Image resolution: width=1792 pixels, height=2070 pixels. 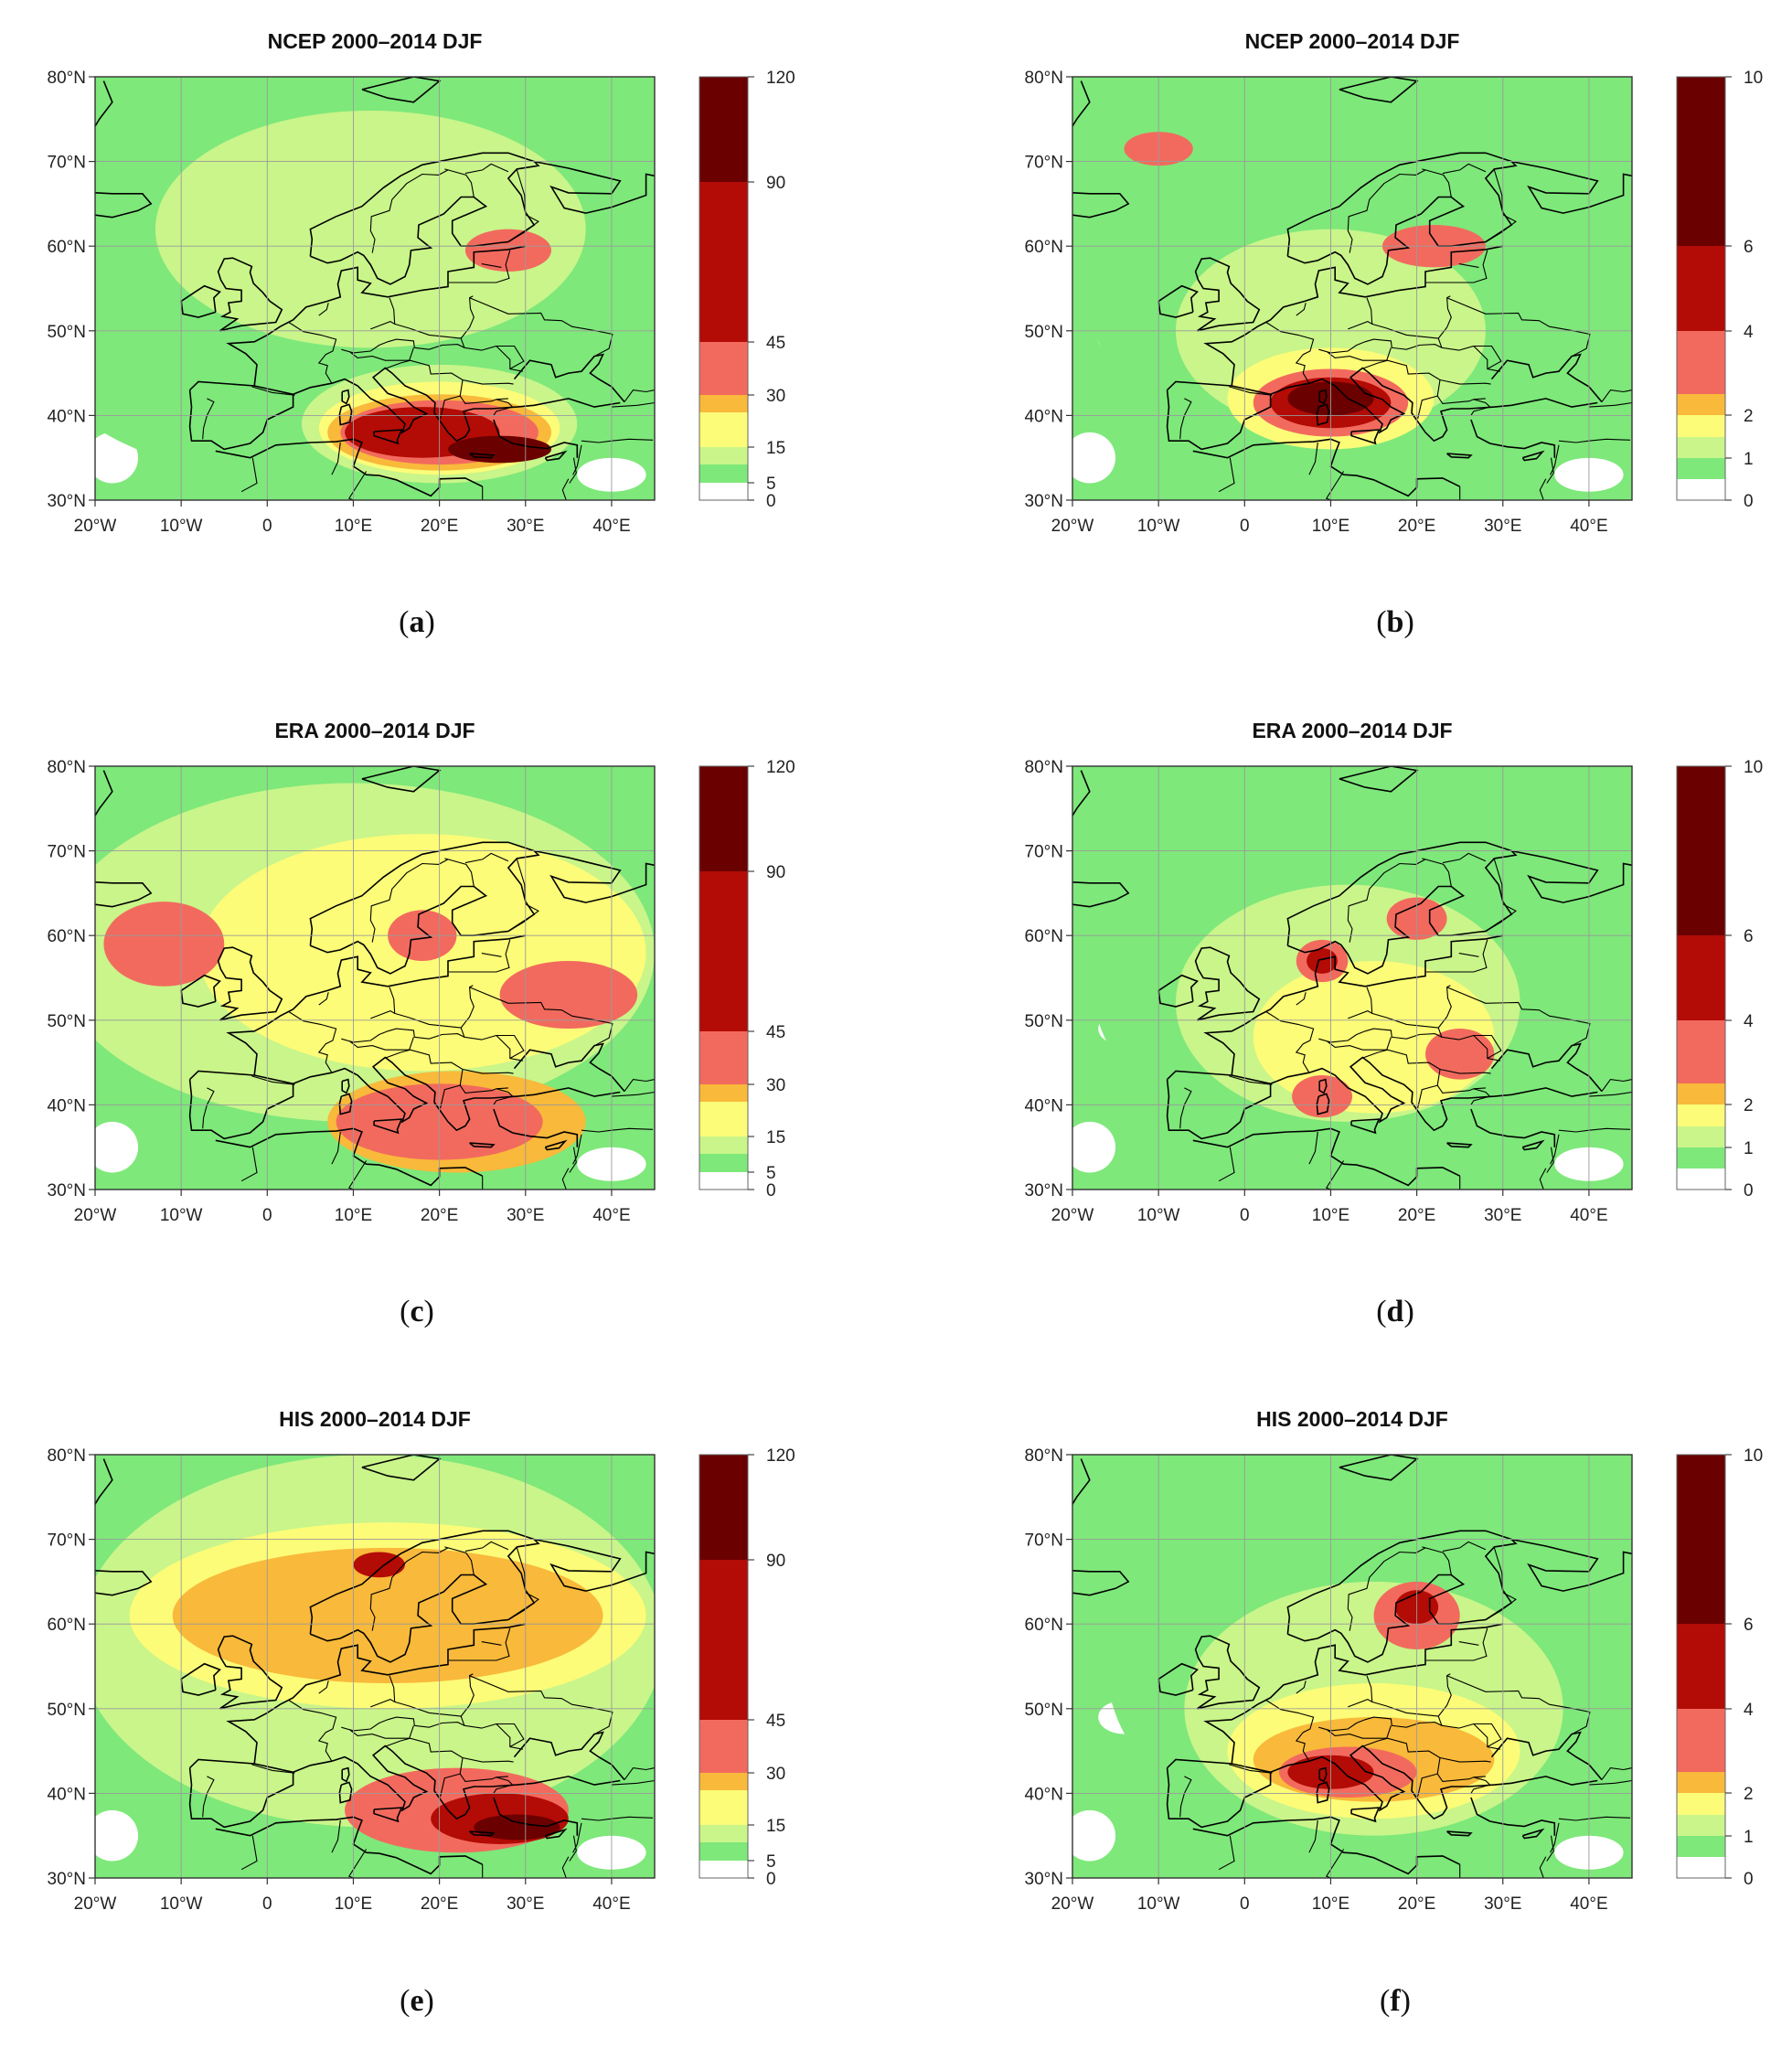 I want to click on colorbar-label: 2, so click(x=1749, y=416).